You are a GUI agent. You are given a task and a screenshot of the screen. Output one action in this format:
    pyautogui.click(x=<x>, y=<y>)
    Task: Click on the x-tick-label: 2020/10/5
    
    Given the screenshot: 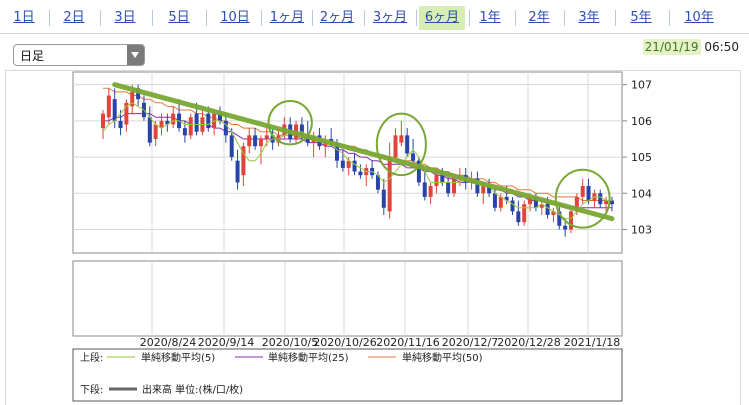 What is the action you would take?
    pyautogui.click(x=290, y=342)
    